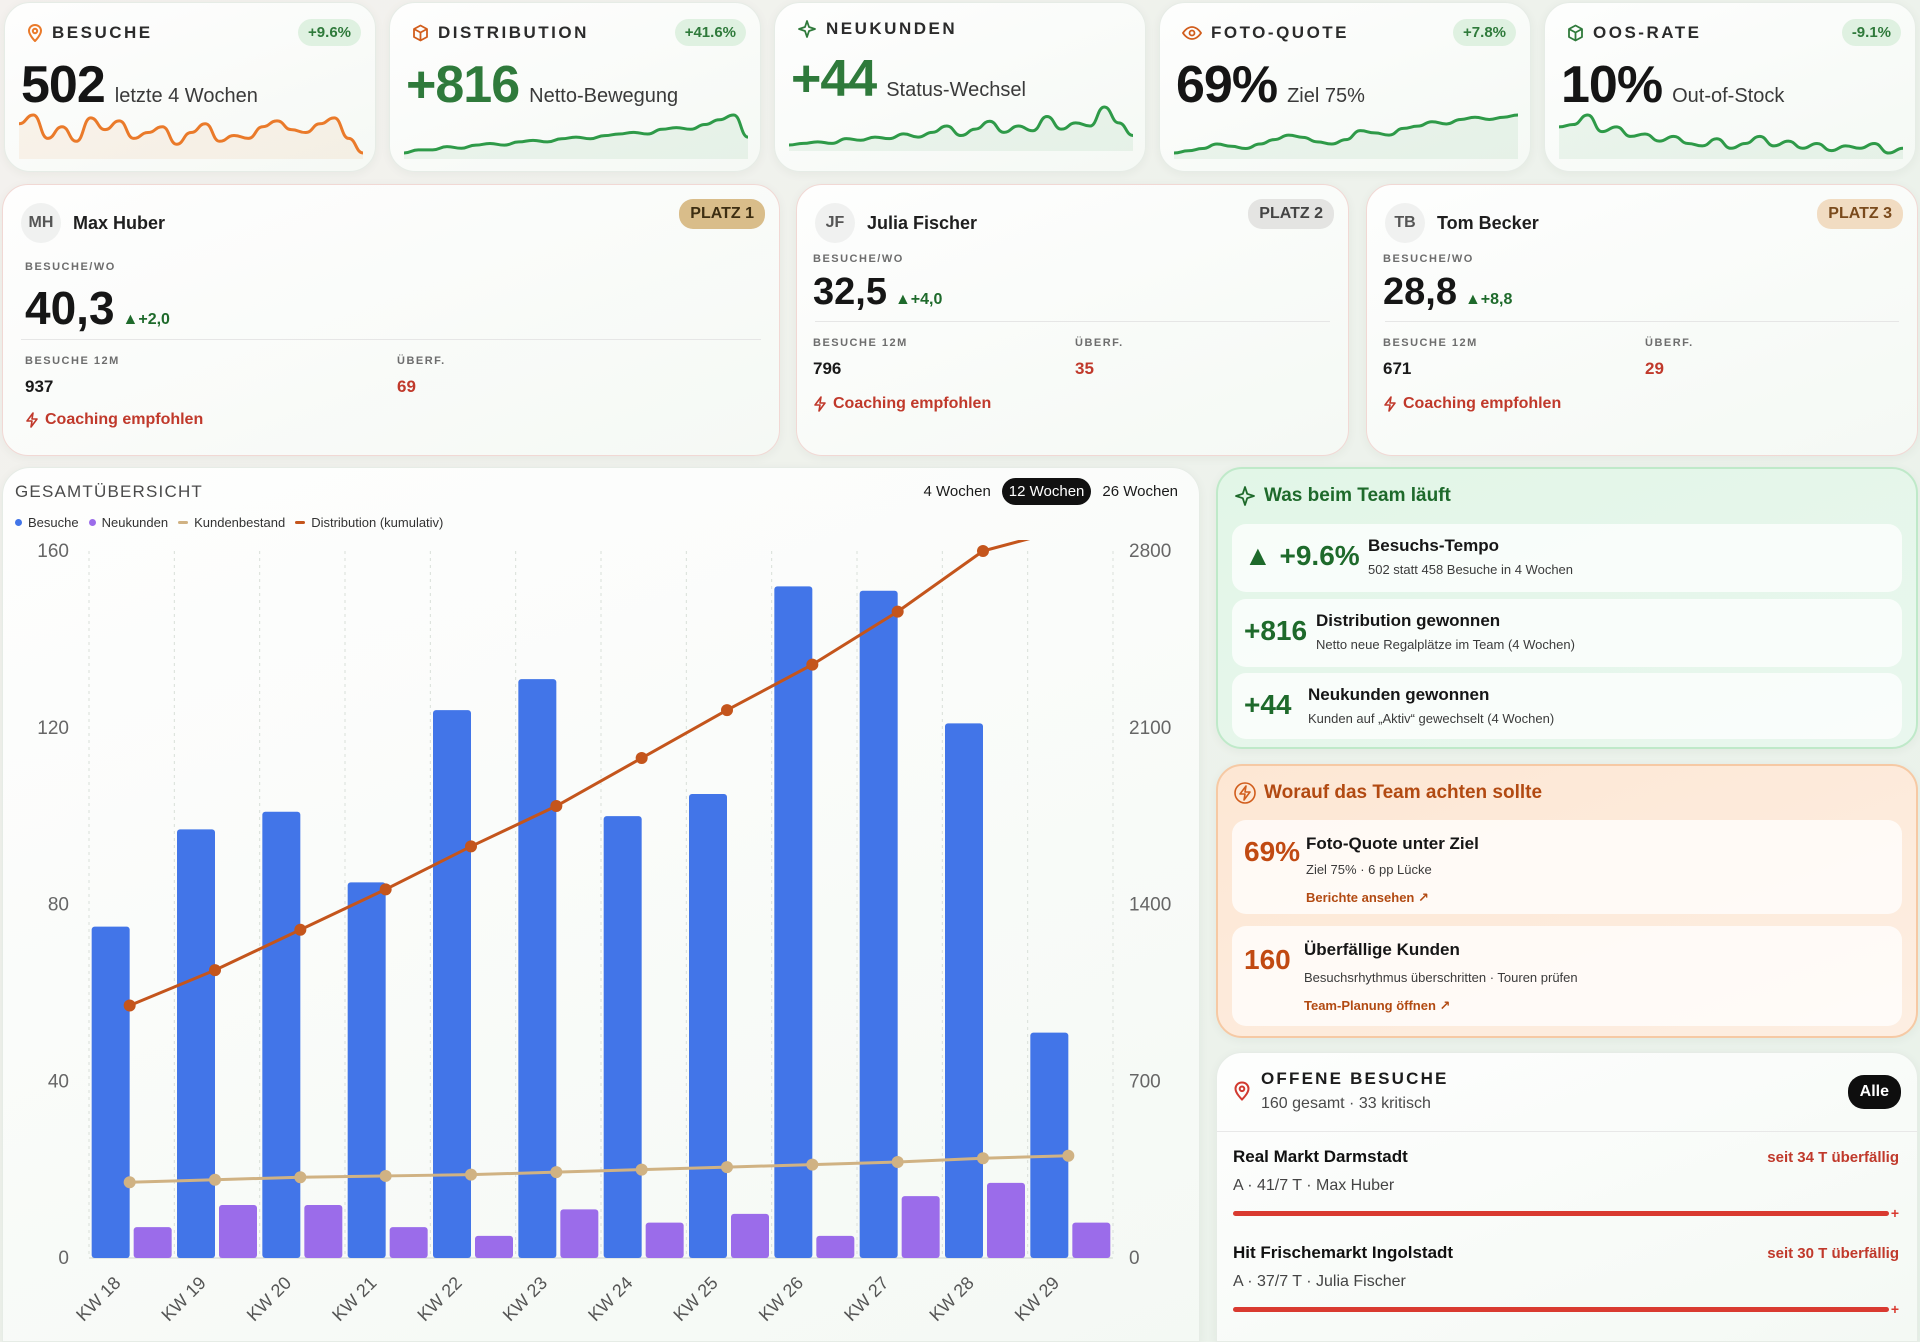 The image size is (1920, 1342). I want to click on divider, so click(1642, 321).